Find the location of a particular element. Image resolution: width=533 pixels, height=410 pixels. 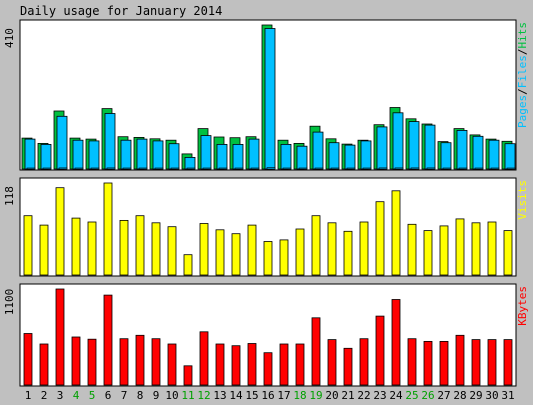

day-label-29: 29 is located at coordinates (475, 395).